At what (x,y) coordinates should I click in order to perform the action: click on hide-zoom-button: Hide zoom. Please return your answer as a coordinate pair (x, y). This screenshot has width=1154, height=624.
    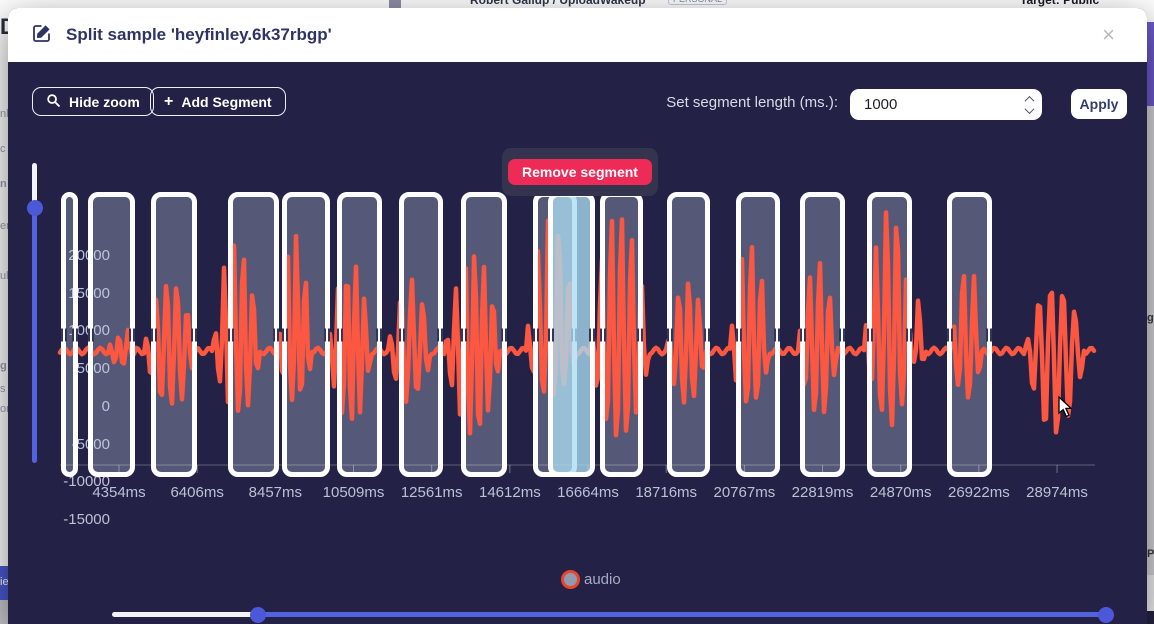
    Looking at the image, I should click on (93, 101).